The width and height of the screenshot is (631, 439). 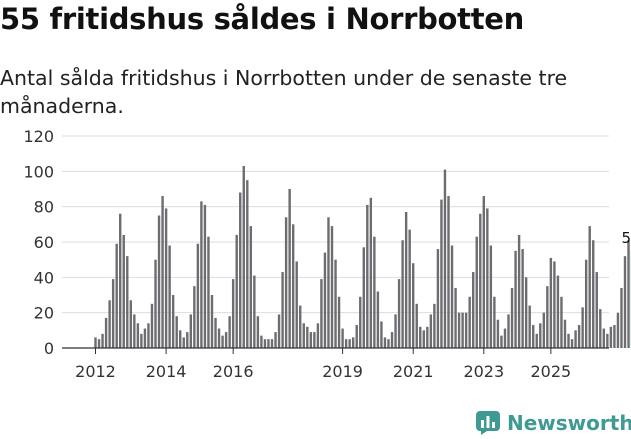 I want to click on y-tick-label: 0, so click(x=49, y=348).